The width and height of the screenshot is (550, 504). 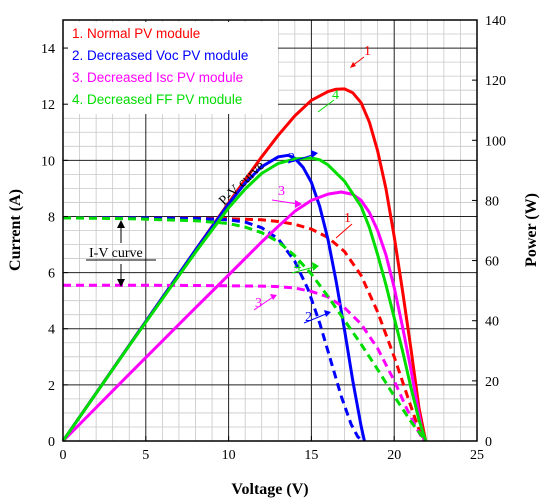 What do you see at coordinates (303, 270) in the screenshot?
I see `marker-iv-4-leader` at bounding box center [303, 270].